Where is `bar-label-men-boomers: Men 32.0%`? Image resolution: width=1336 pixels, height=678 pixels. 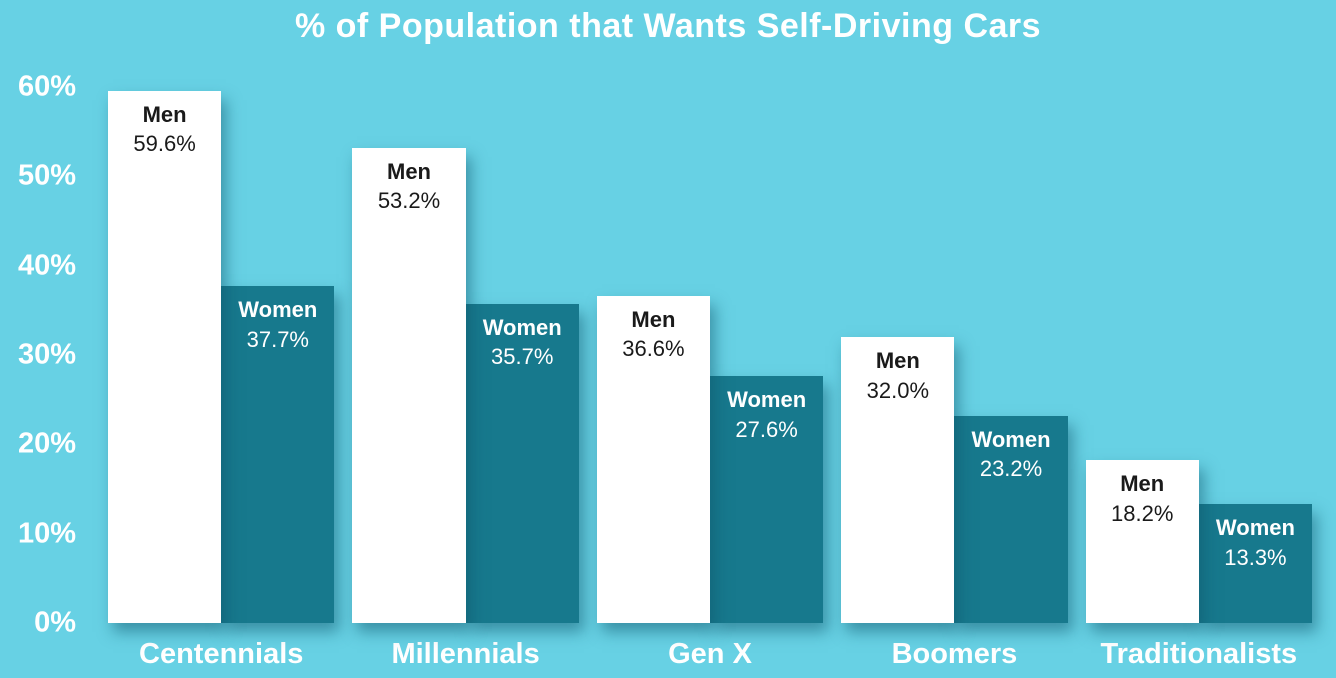
bar-label-men-boomers: Men 32.0% is located at coordinates (897, 376).